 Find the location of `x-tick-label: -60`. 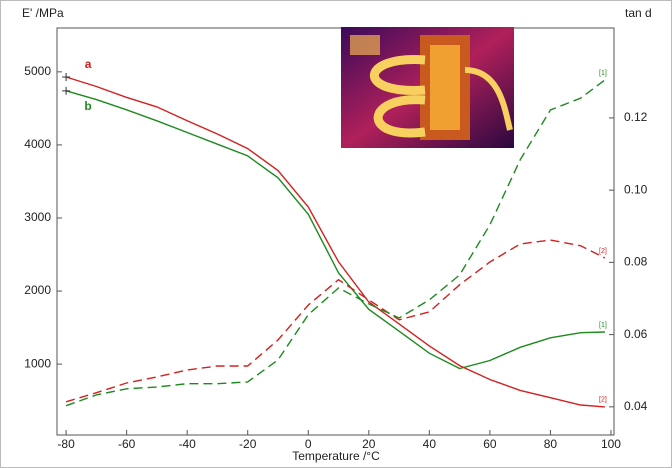

x-tick-label: -60 is located at coordinates (127, 444).